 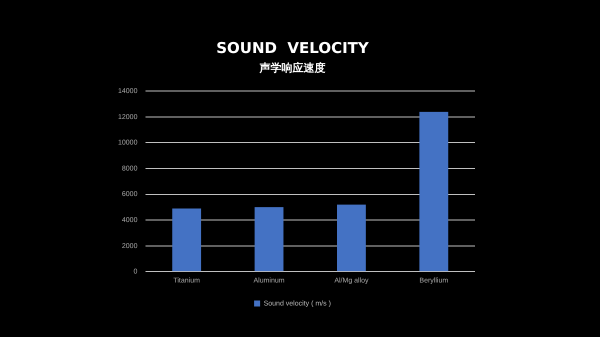 What do you see at coordinates (292, 67) in the screenshot?
I see `chart-subtitle: 声学响应速度` at bounding box center [292, 67].